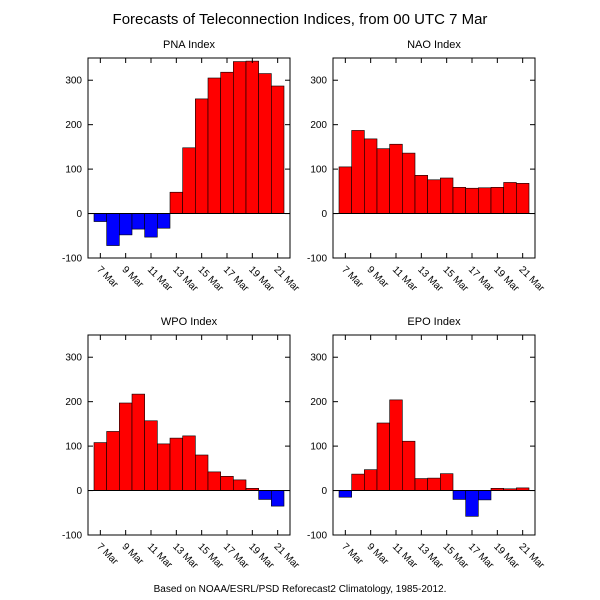 The width and height of the screenshot is (600, 600). I want to click on wpo-index-xtick-label: 9 Mar, so click(133, 554).